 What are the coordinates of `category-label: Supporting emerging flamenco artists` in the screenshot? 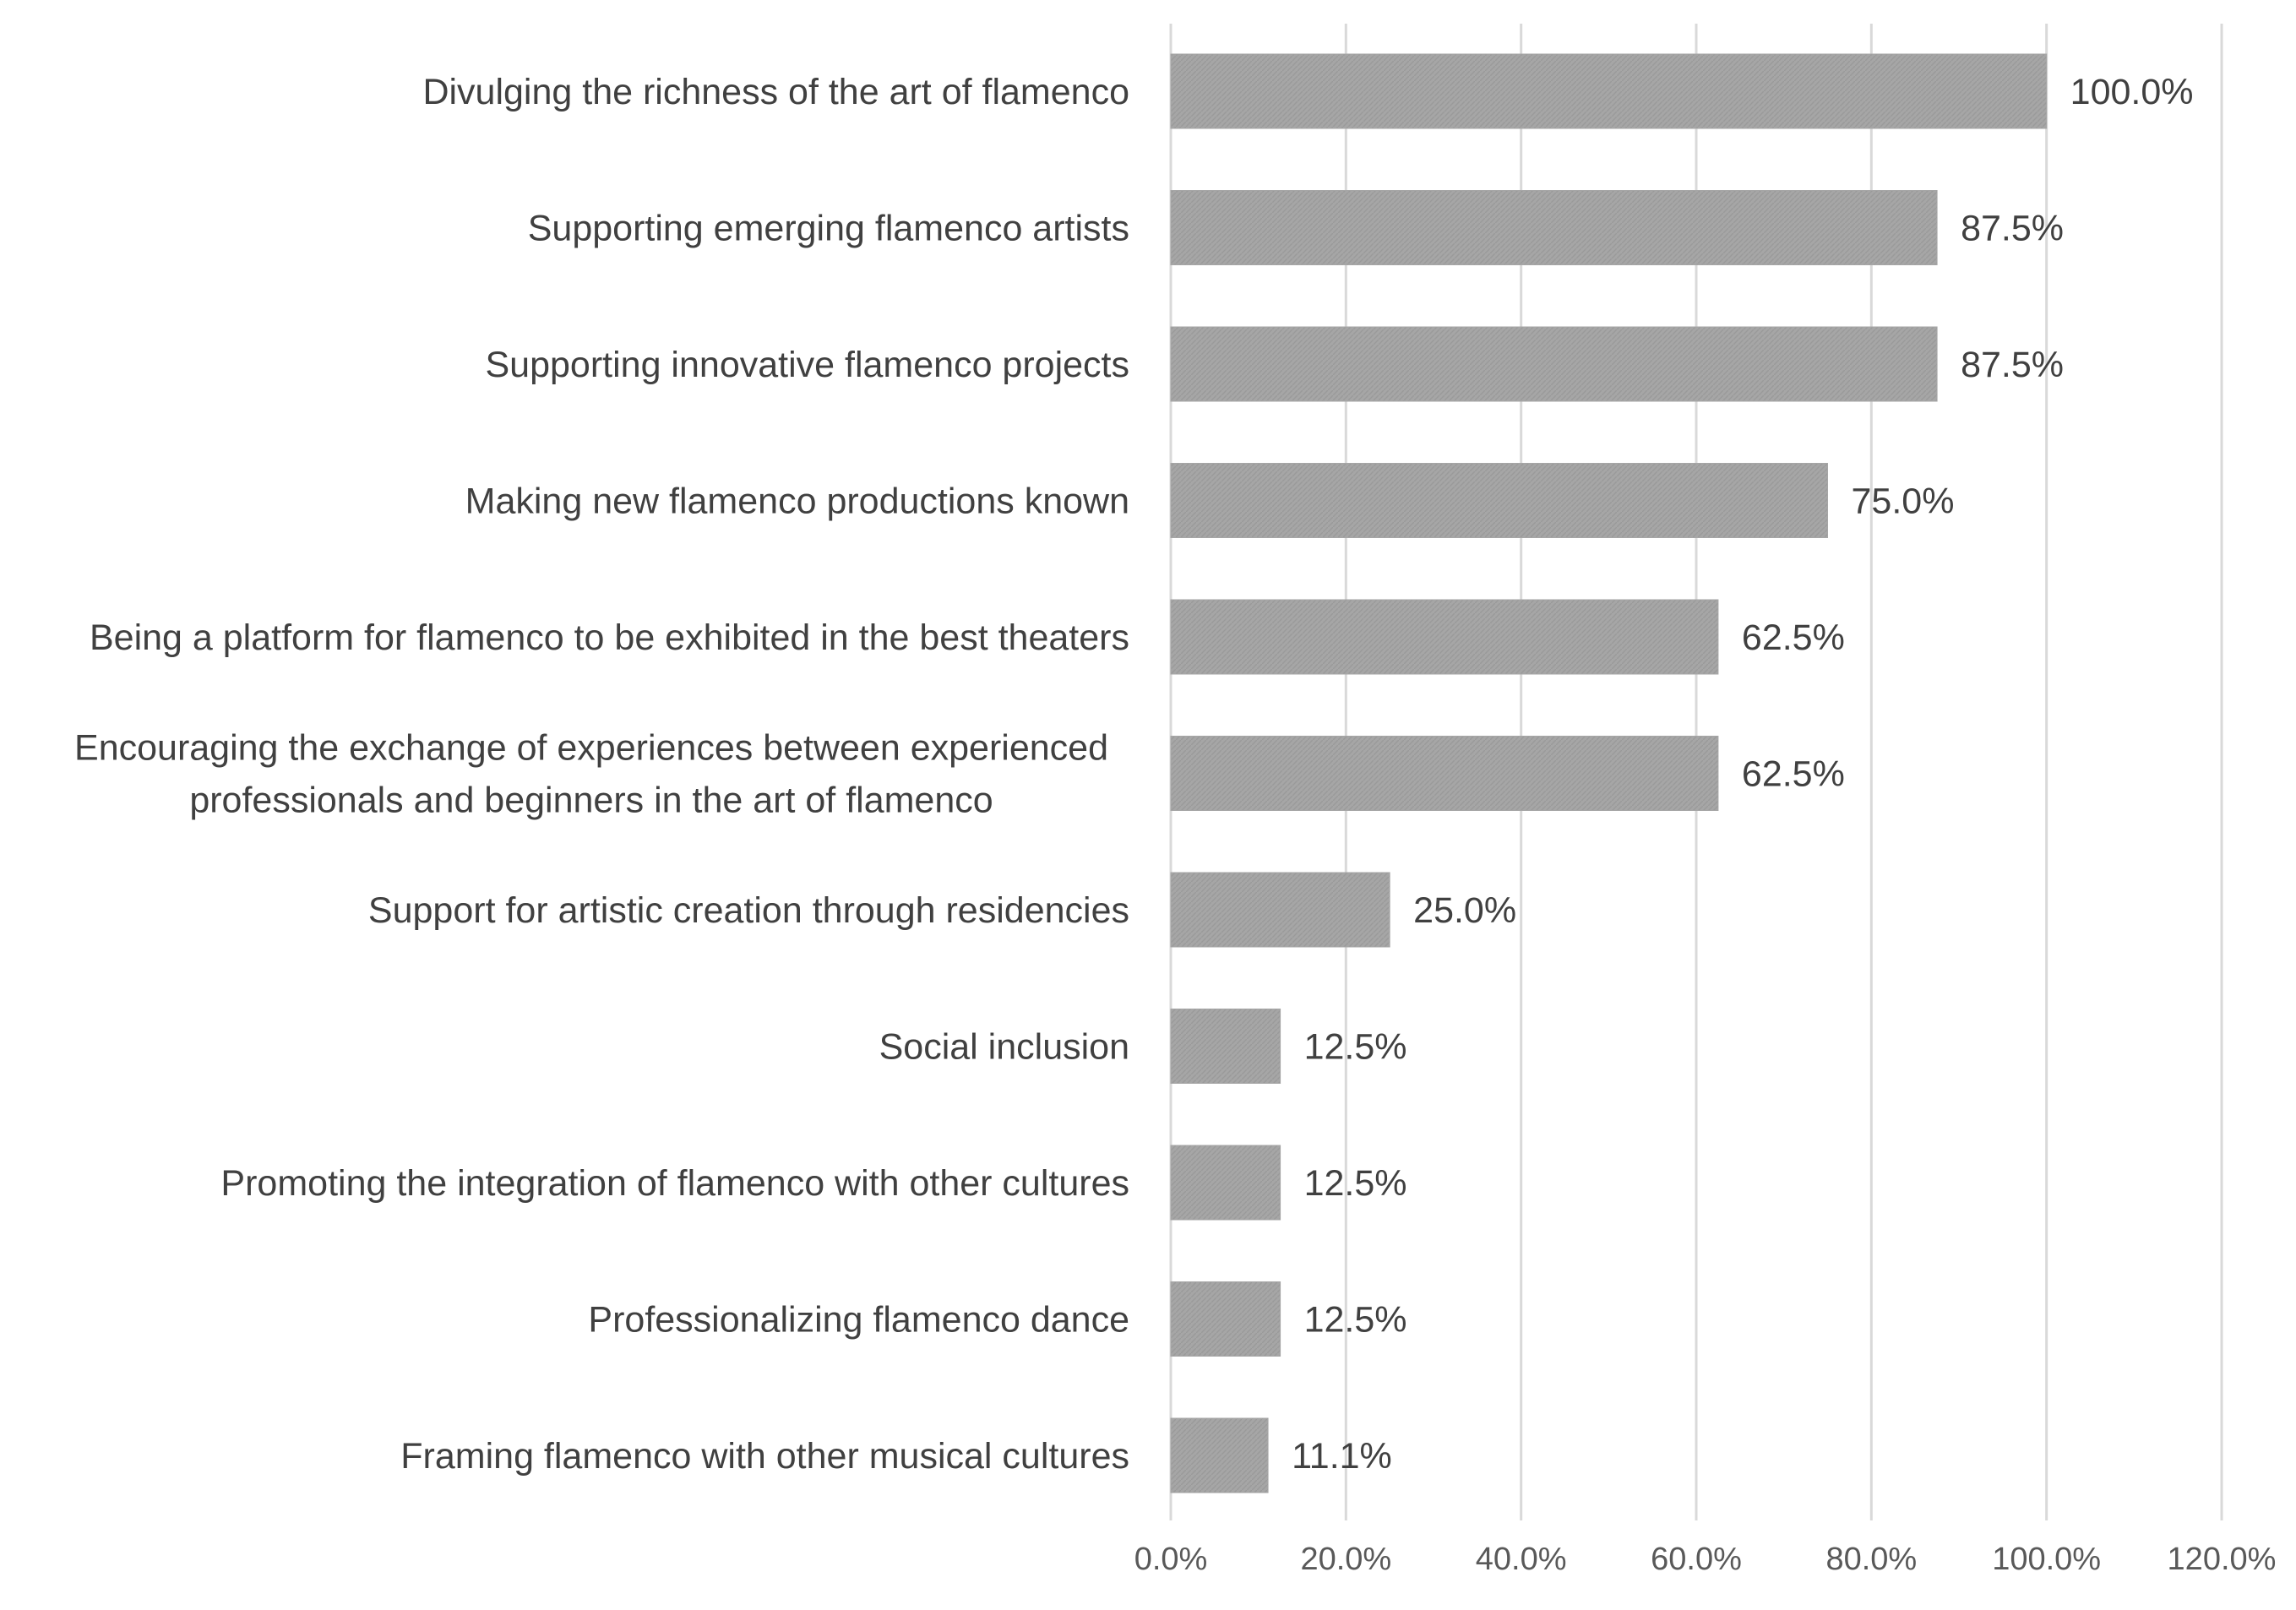 It's located at (828, 229).